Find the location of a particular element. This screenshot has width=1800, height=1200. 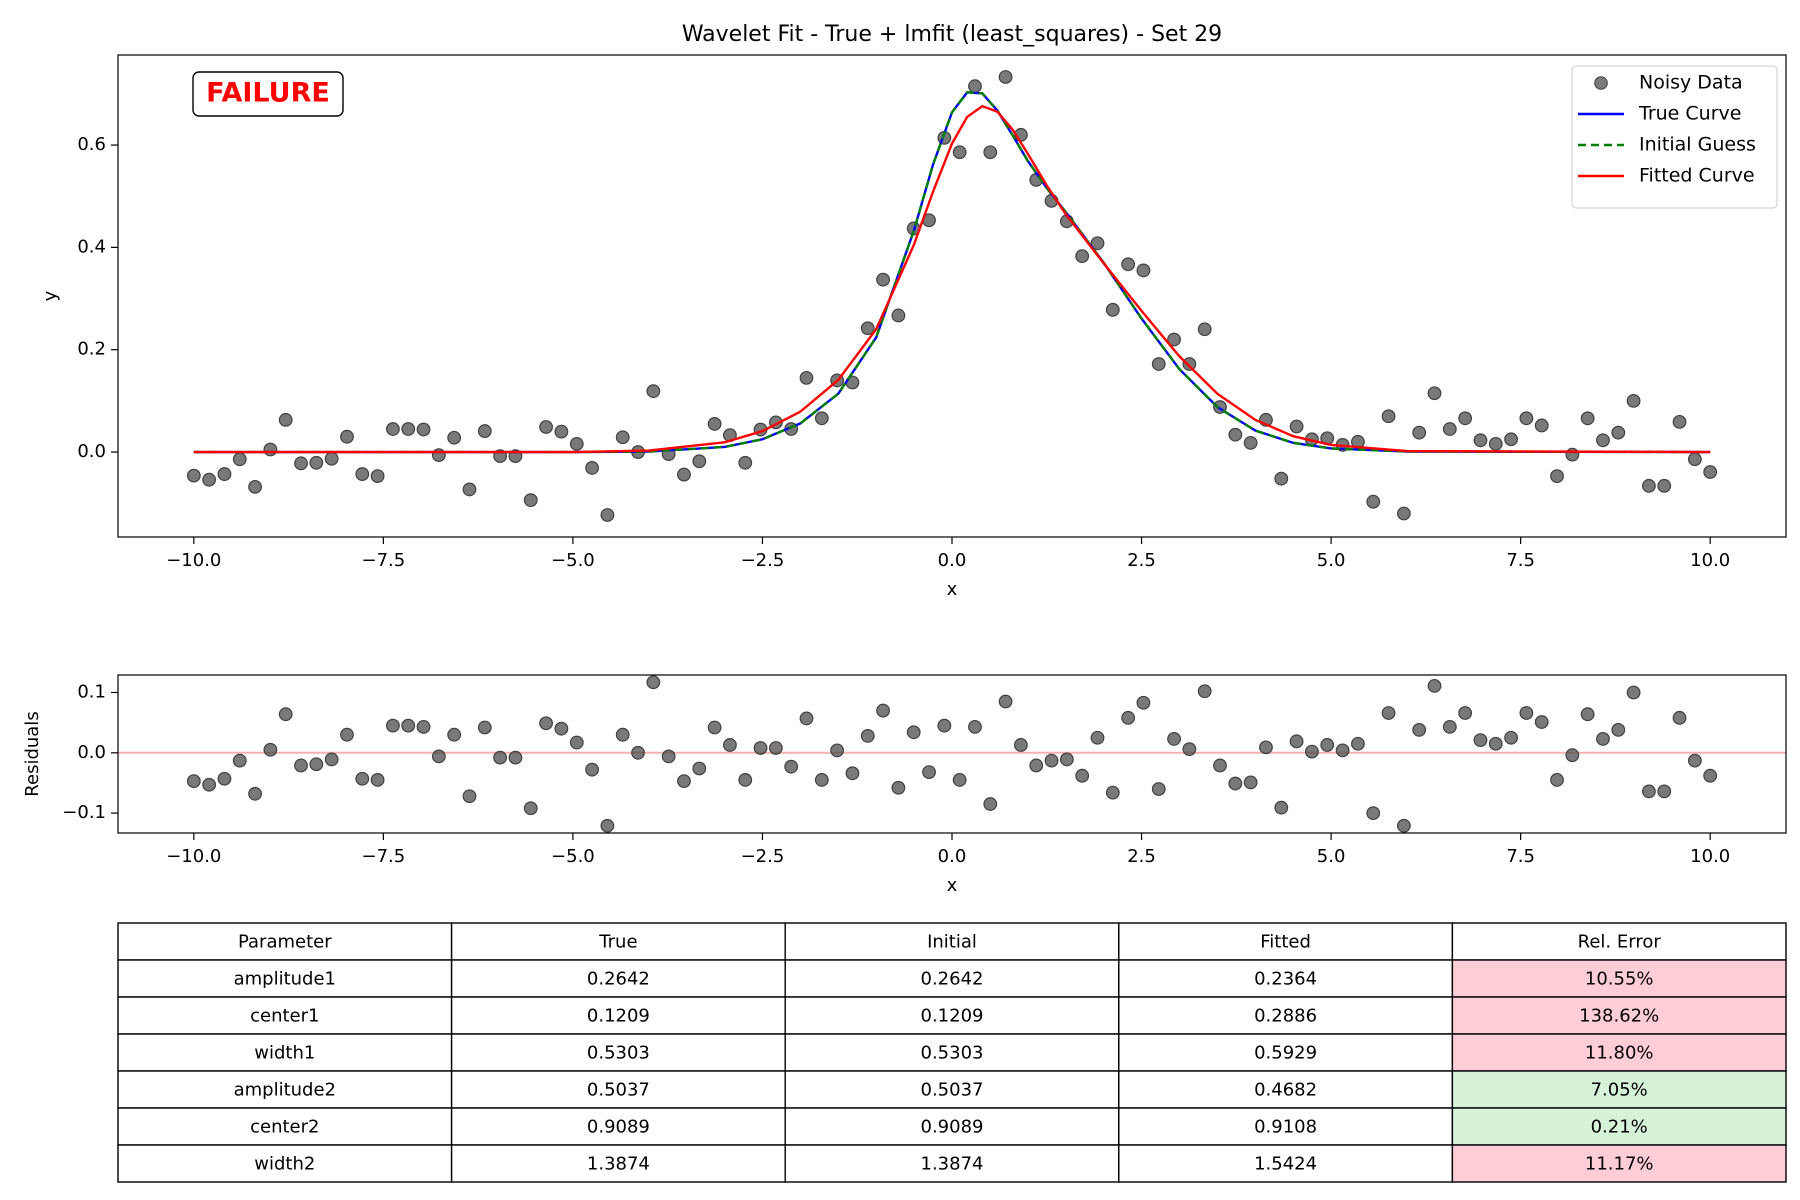

table-value: 11.17% is located at coordinates (1619, 1164).